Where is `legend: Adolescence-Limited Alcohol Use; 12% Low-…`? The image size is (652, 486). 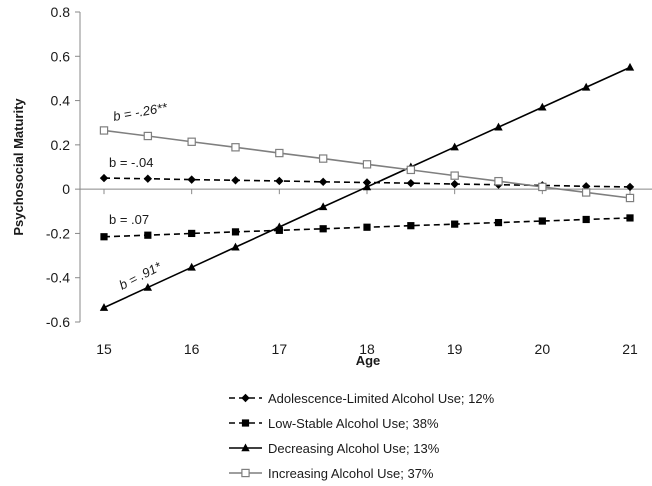
legend: Adolescence-Limited Alcohol Use; 12% Low-… is located at coordinates (362, 436).